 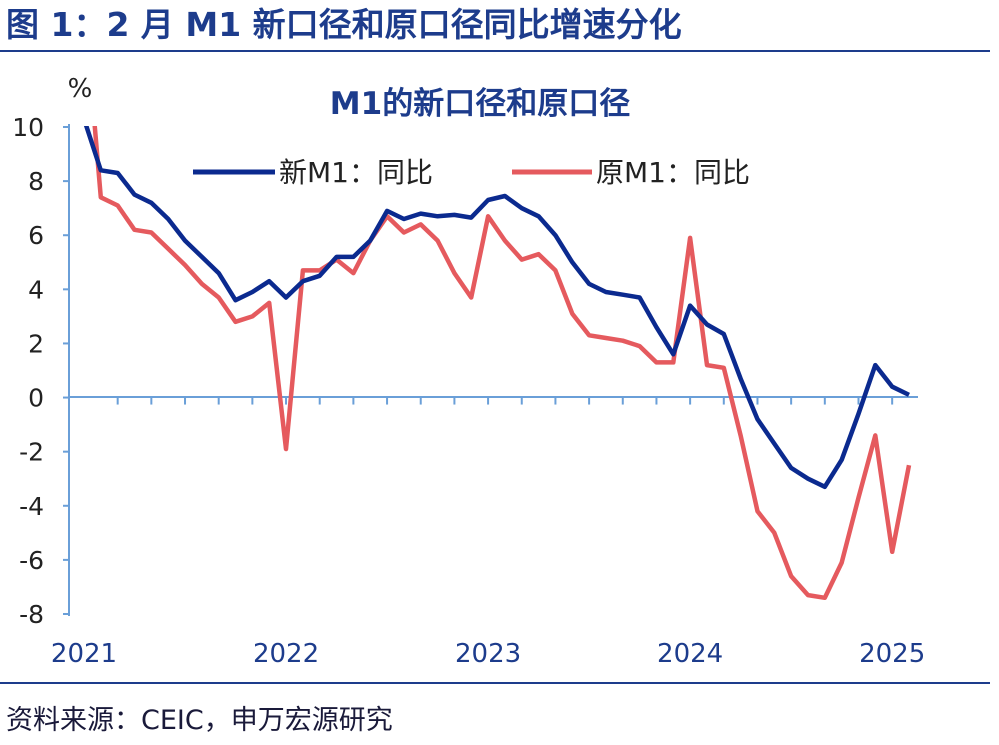 I want to click on legend-label-new-m1: 新M1：同比, so click(x=356, y=172).